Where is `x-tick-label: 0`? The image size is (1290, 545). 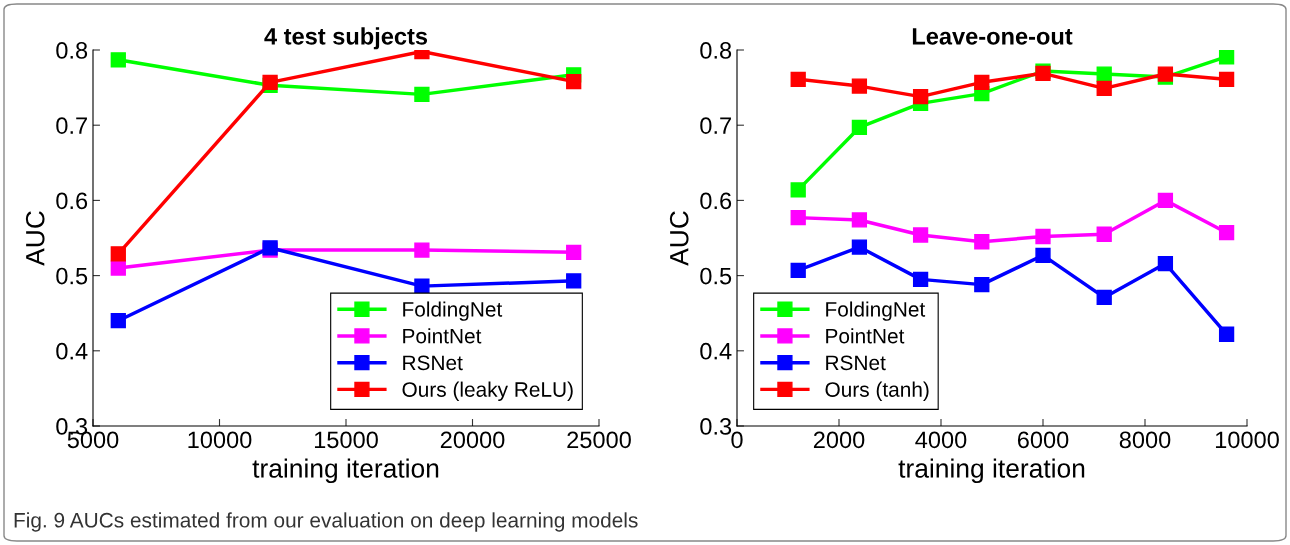
x-tick-label: 0 is located at coordinates (737, 440).